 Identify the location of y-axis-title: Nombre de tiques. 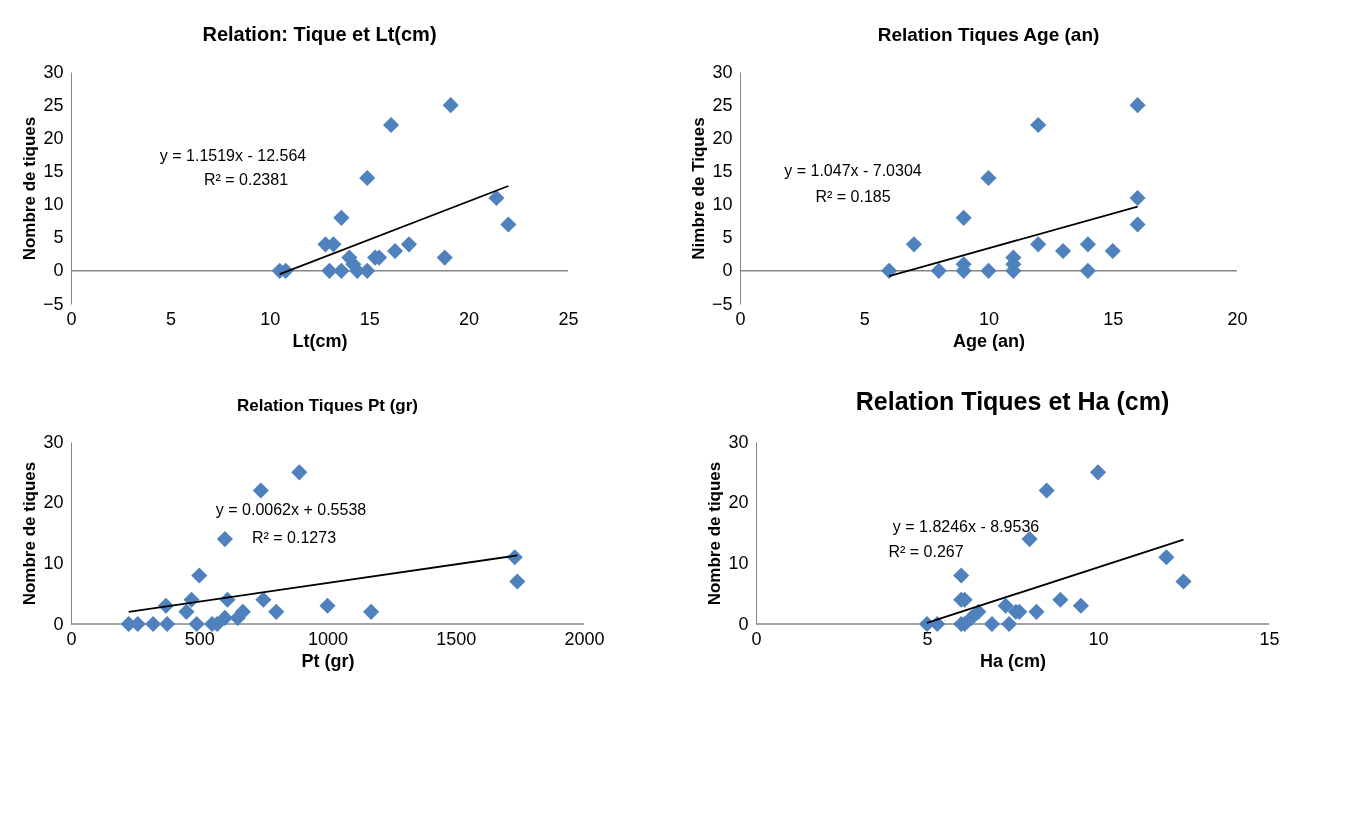
(30, 533).